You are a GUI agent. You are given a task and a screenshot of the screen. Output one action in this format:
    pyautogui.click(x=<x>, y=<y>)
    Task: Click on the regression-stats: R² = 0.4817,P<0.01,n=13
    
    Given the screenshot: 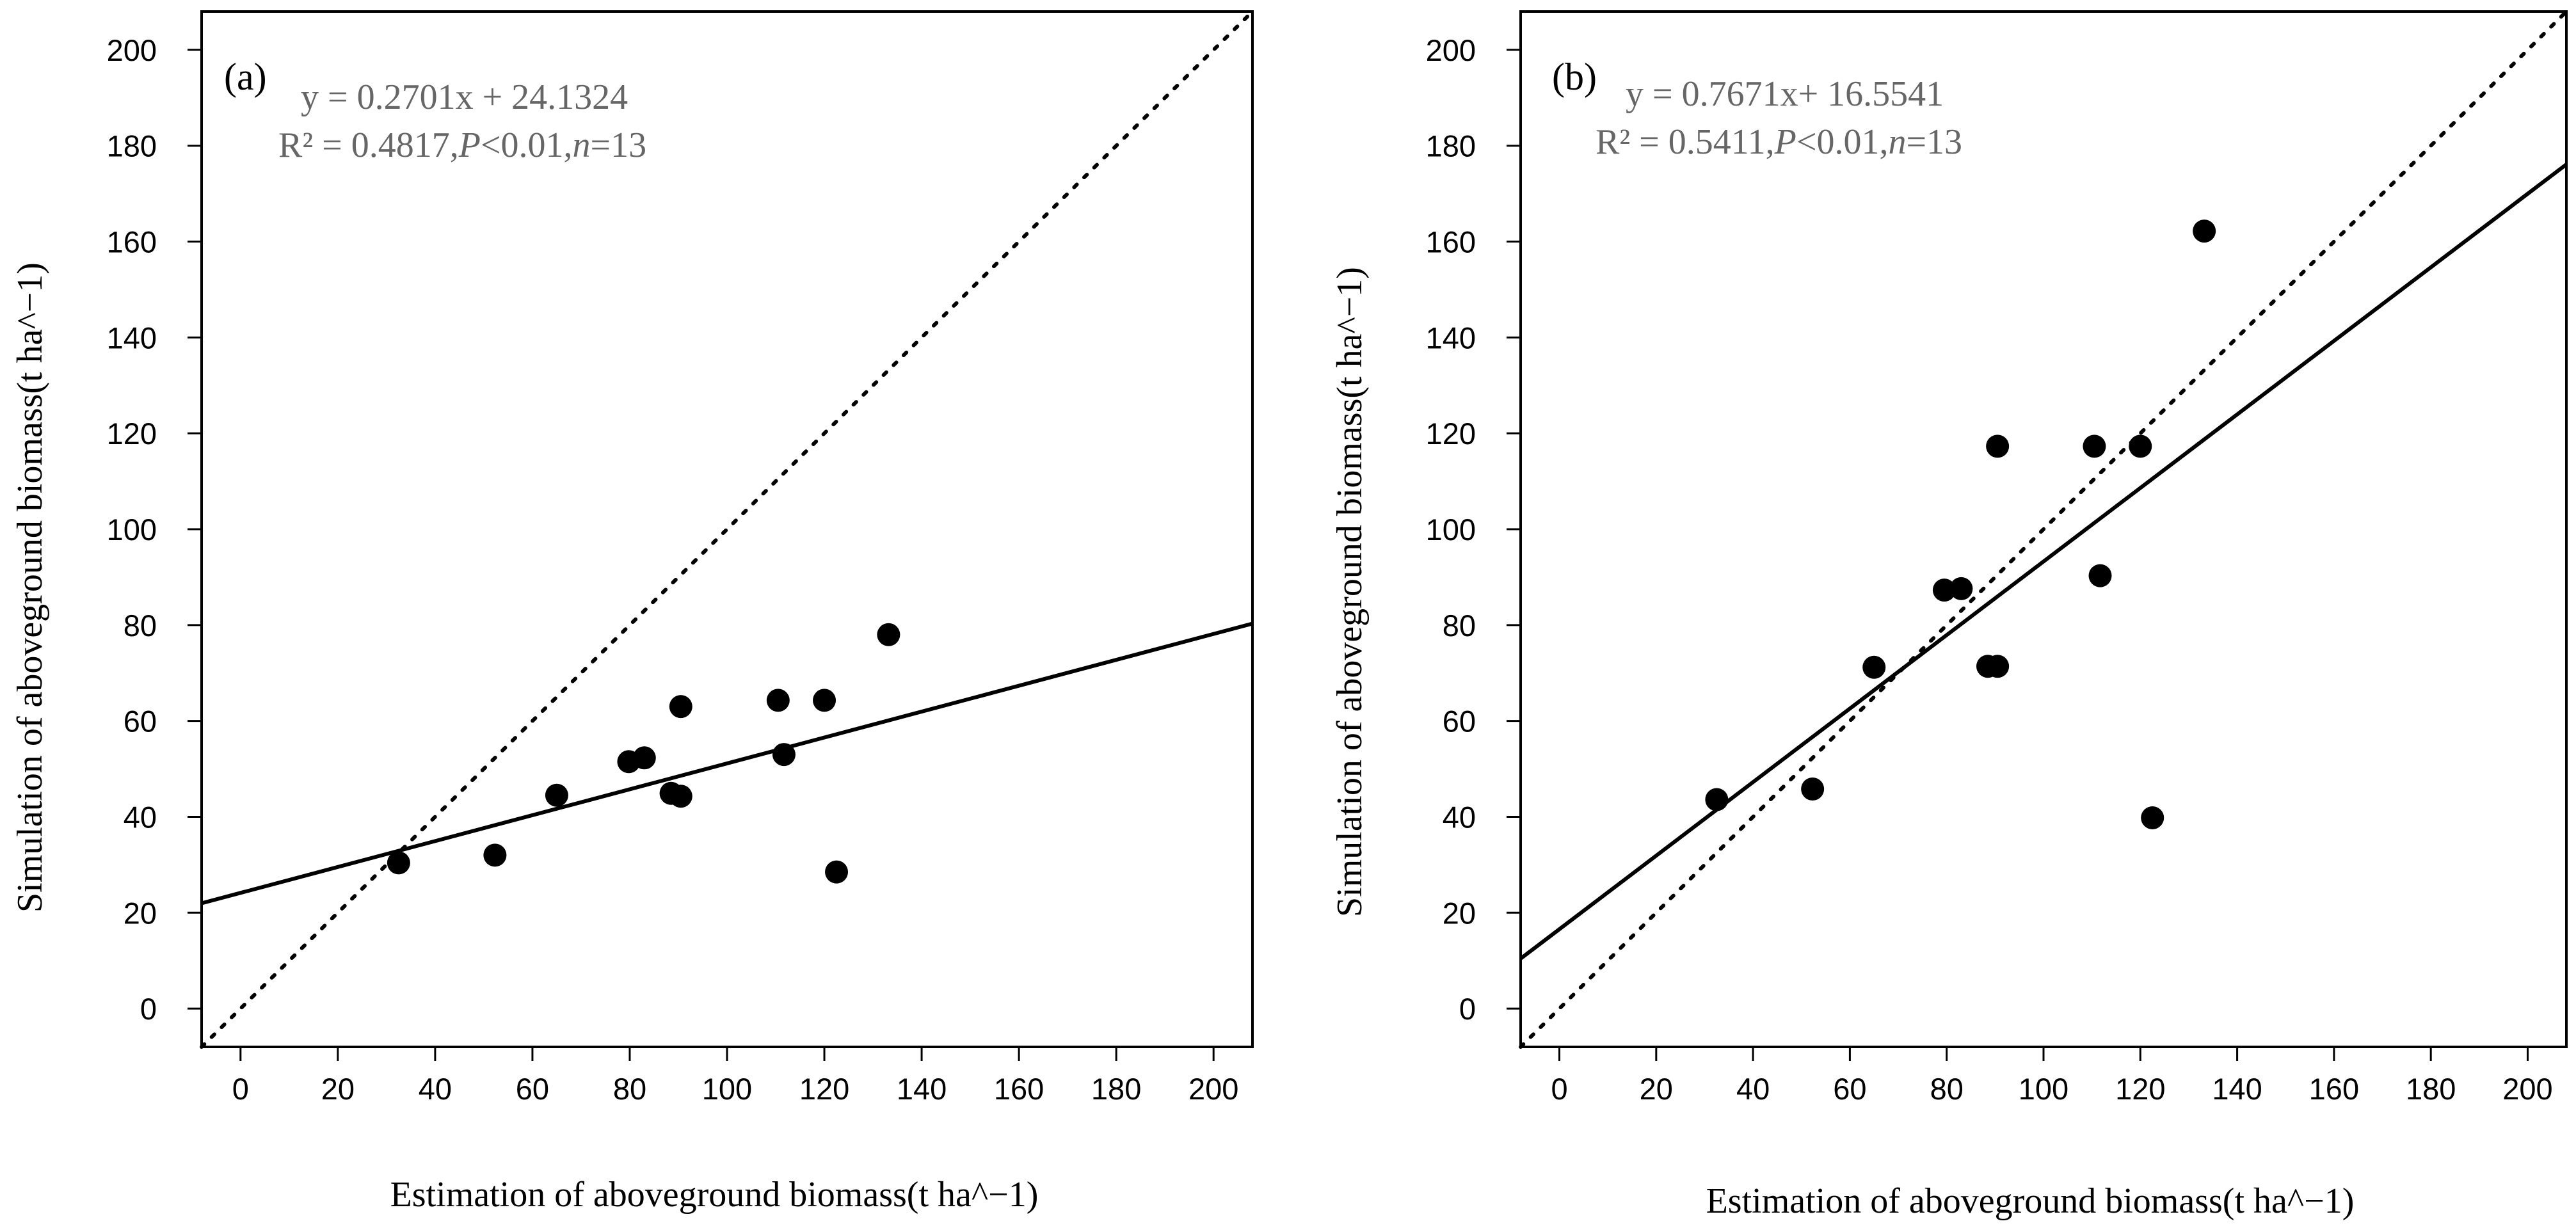 What is the action you would take?
    pyautogui.click(x=462, y=145)
    